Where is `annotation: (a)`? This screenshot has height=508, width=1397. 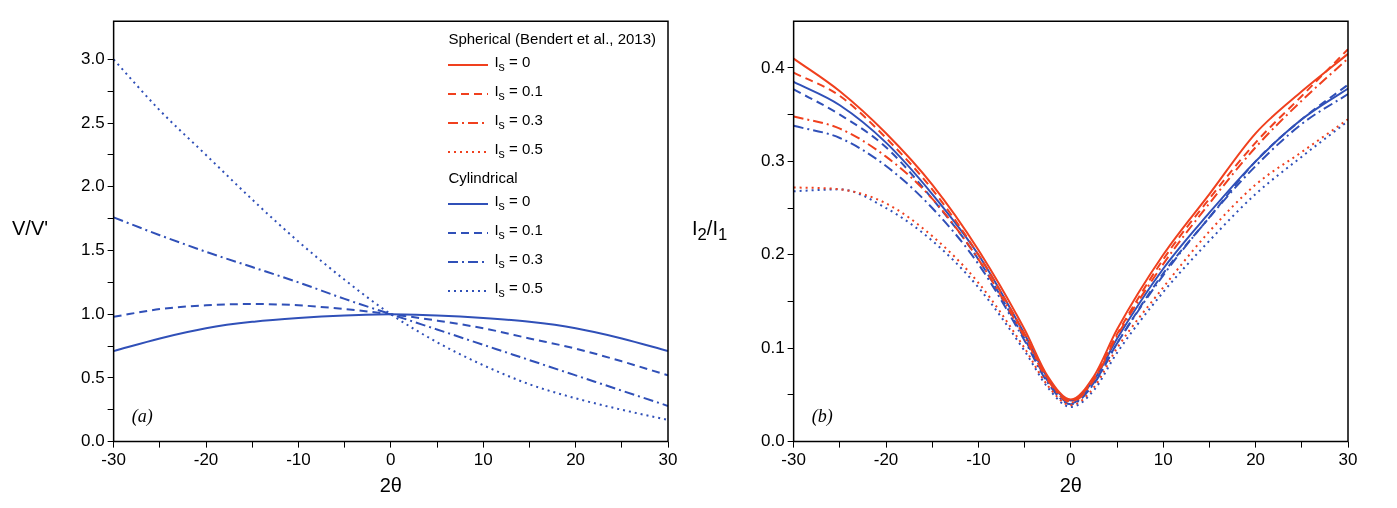 annotation: (a) is located at coordinates (142, 416).